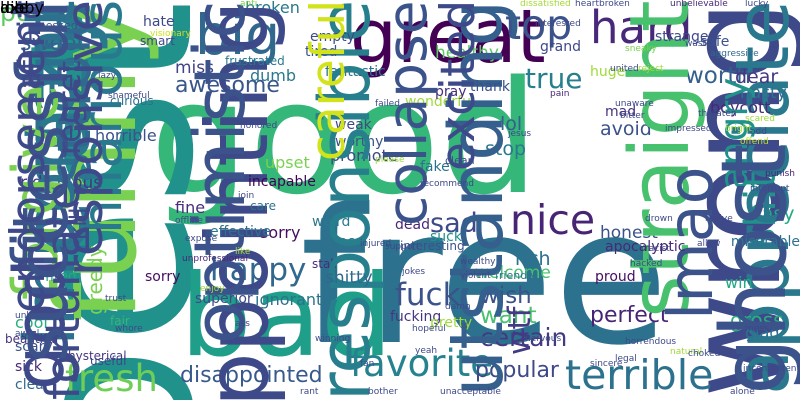 This screenshot has height=400, width=800. What do you see at coordinates (699, 4) in the screenshot?
I see `word-unbelievable: unbelievable` at bounding box center [699, 4].